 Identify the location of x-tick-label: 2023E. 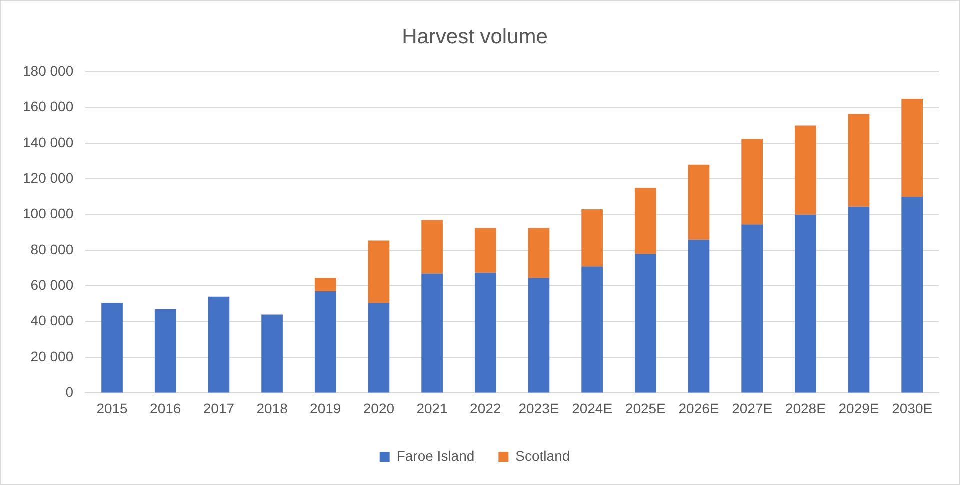
(539, 408).